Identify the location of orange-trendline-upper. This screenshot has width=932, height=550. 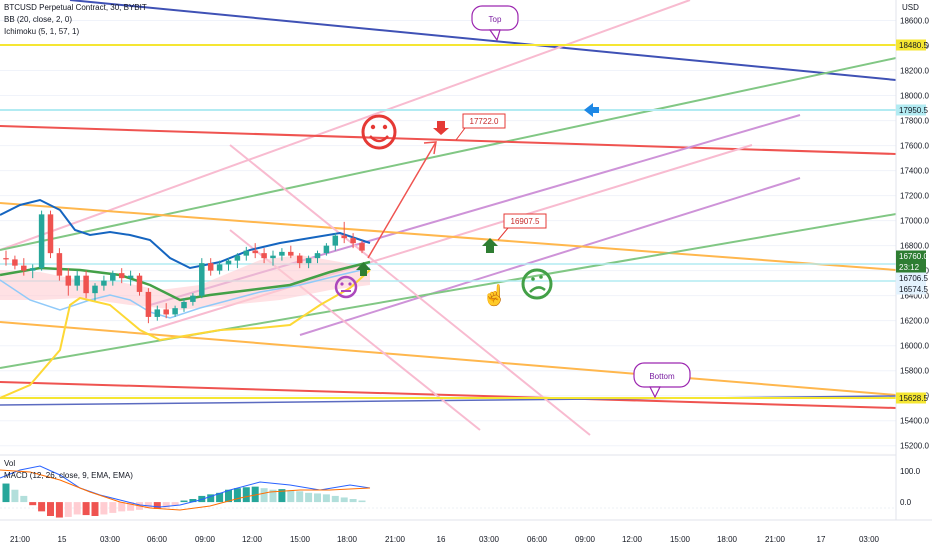
(448, 236).